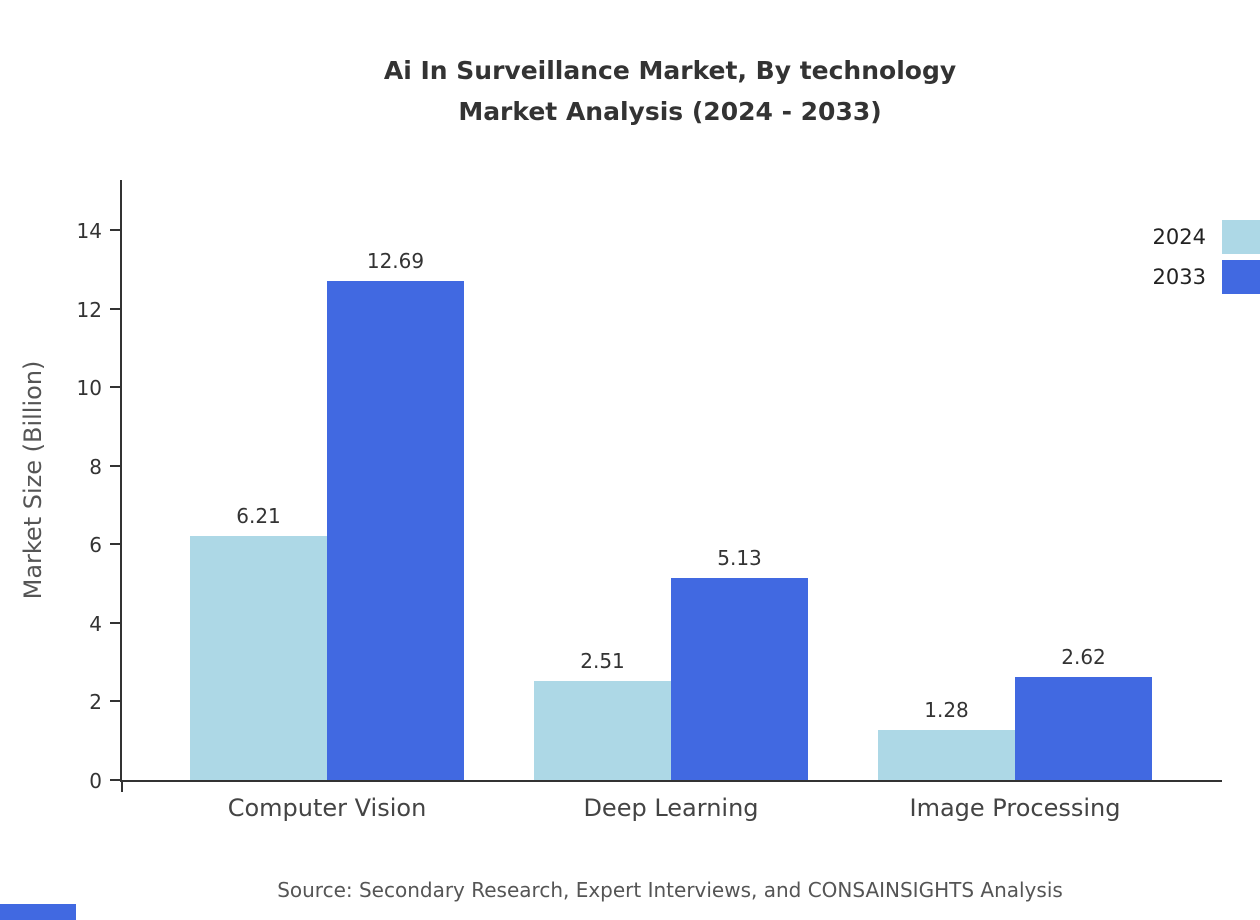 The image size is (1260, 920). I want to click on legend-item-2033: 2033, so click(1206, 277).